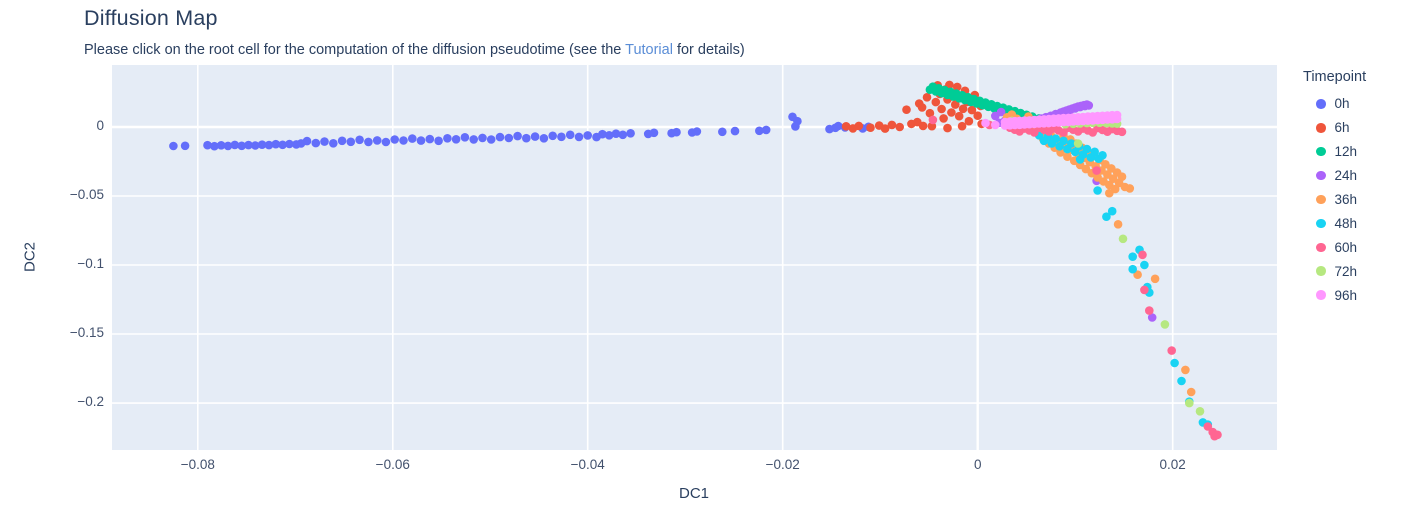  Describe the element at coordinates (1334, 176) in the screenshot. I see `legend-item-24h: 24h` at that location.